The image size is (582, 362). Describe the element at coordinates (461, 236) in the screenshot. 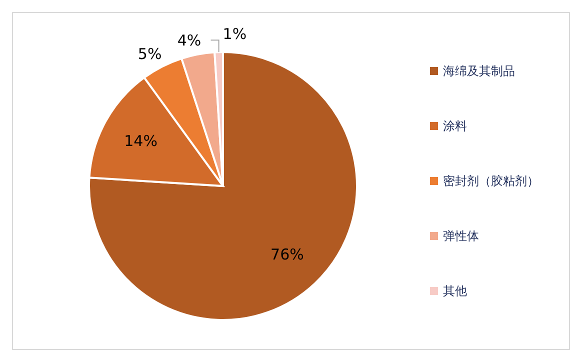

I see `legend-label: 弹性体` at that location.